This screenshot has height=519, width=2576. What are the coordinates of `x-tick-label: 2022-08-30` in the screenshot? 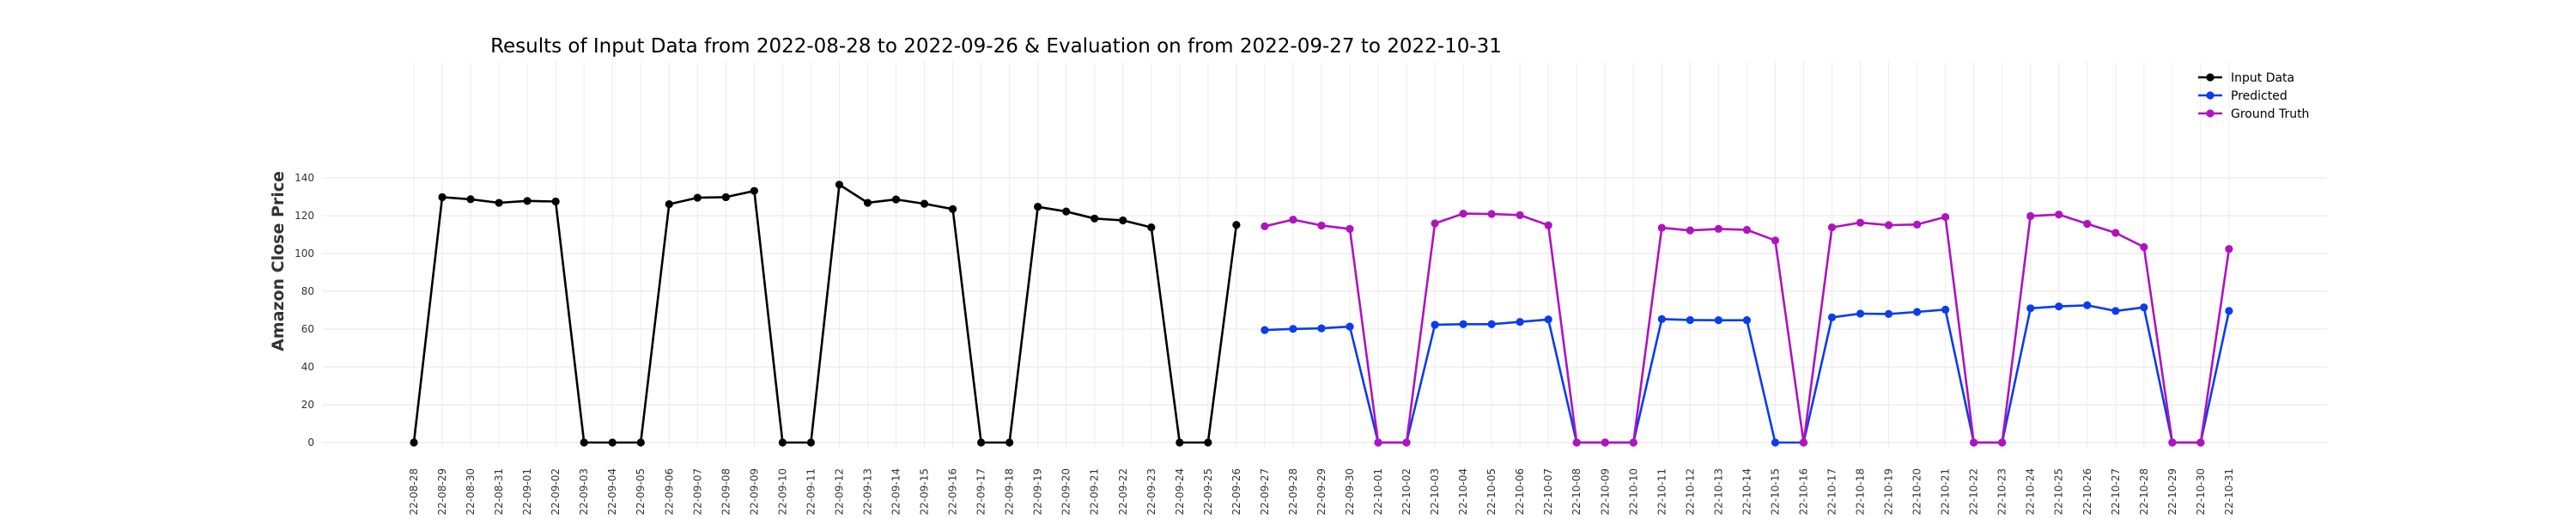 It's located at (471, 492).